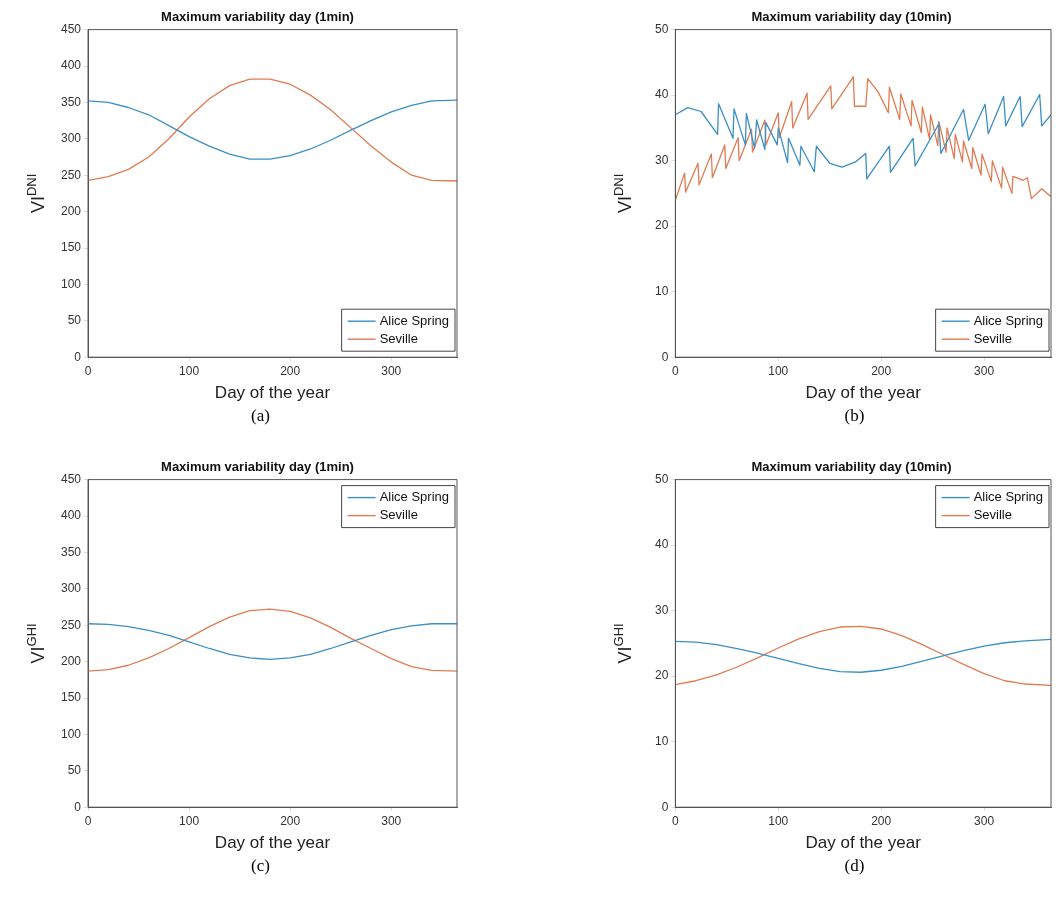  I want to click on text: (c), so click(260, 866).